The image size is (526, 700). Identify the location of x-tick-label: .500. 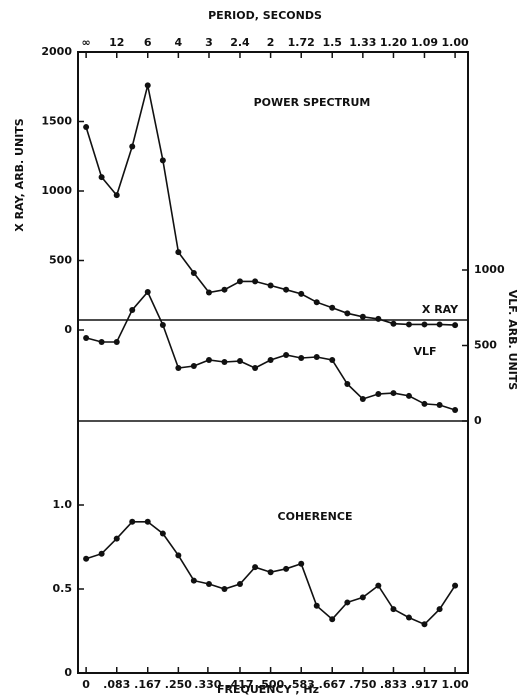
(270, 684).